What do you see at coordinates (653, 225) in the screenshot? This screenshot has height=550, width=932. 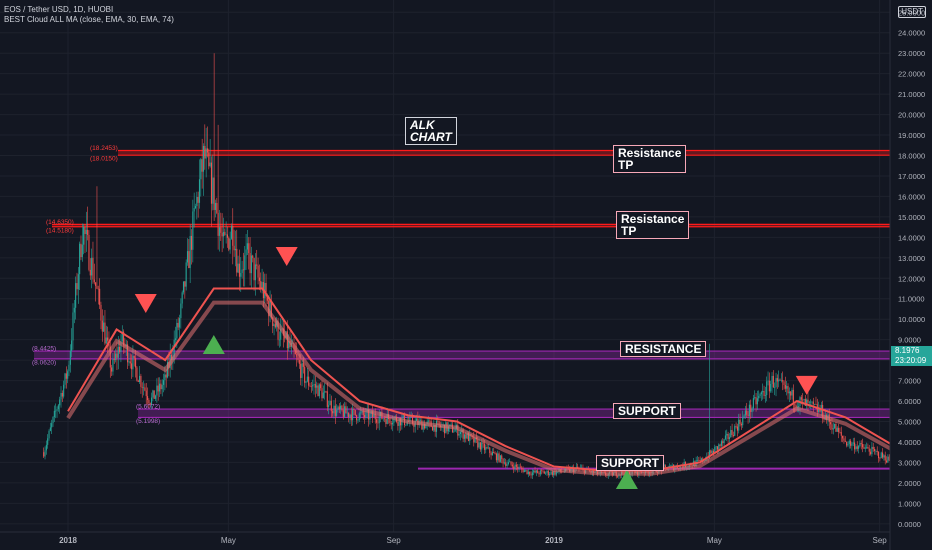 I see `resistance-tp-note-lower: Resistance TP` at bounding box center [653, 225].